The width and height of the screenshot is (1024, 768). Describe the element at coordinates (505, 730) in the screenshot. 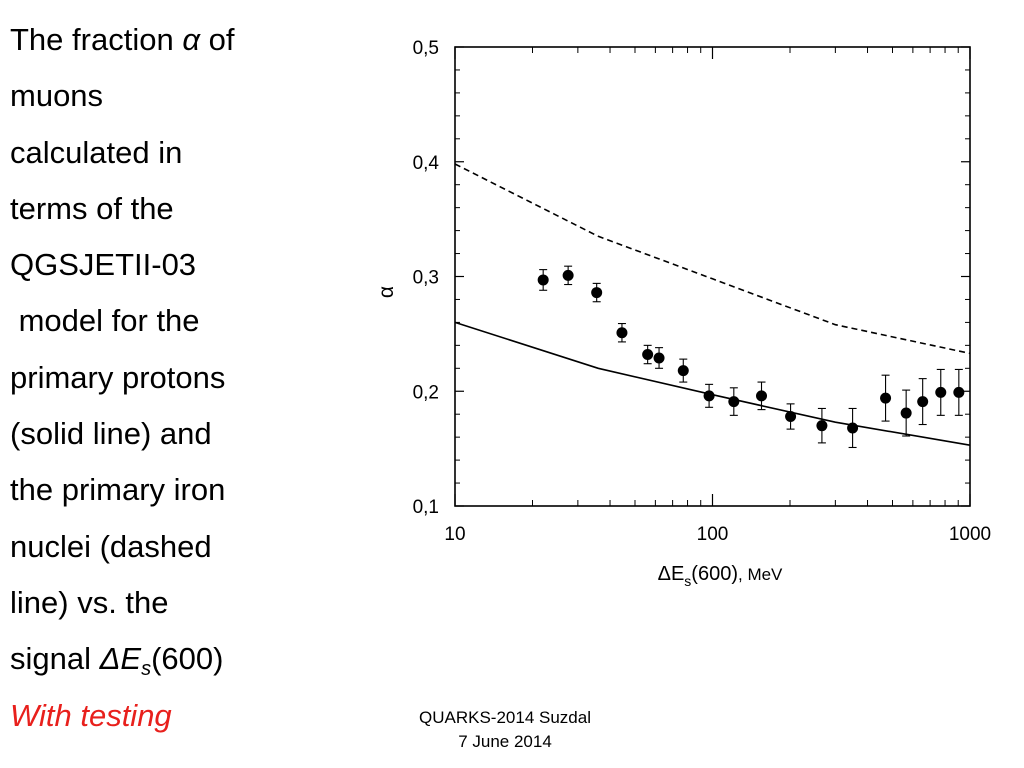

I see `footer: QUARKS-2014 Suzdal 7 June 2014` at that location.